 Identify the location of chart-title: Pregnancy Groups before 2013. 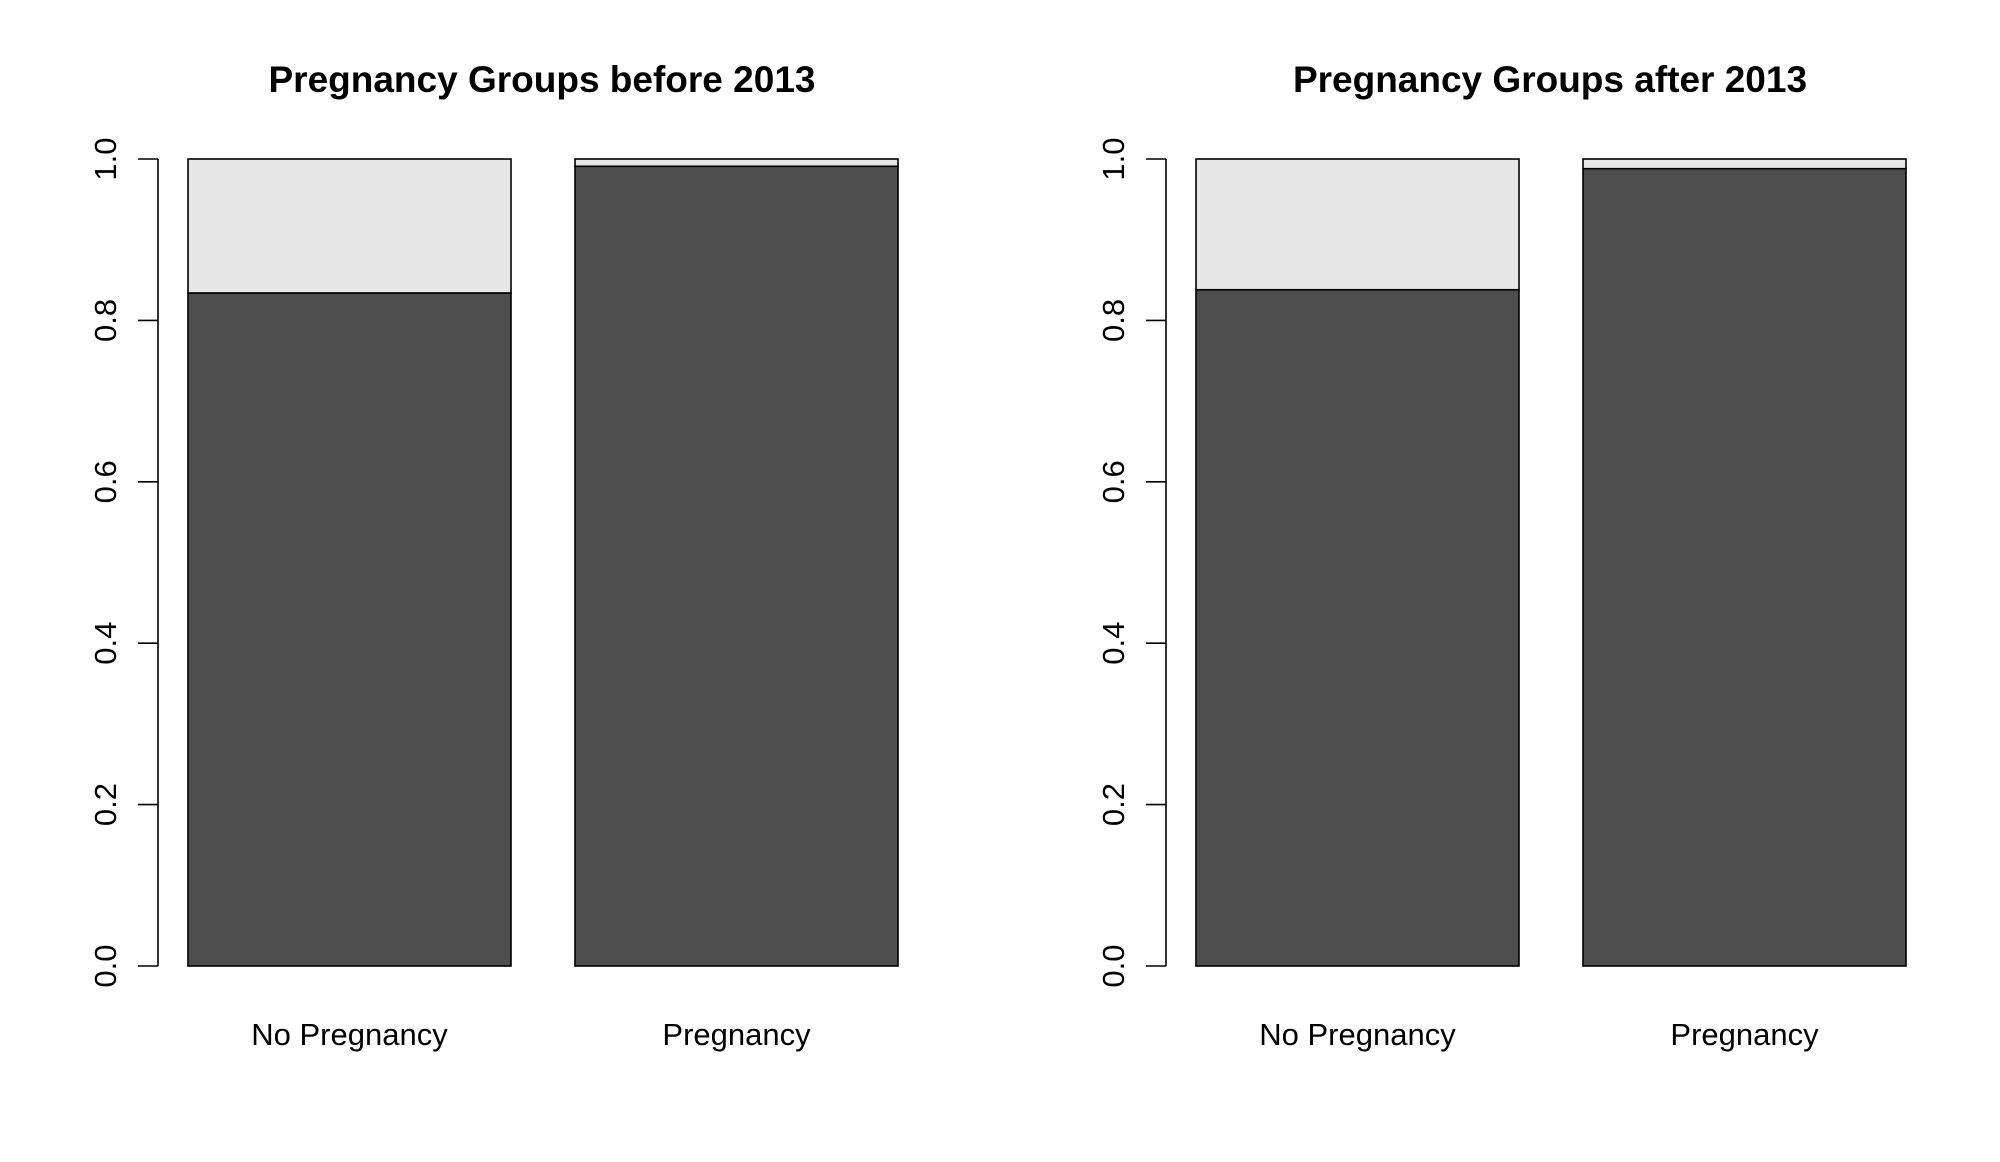
(542, 79).